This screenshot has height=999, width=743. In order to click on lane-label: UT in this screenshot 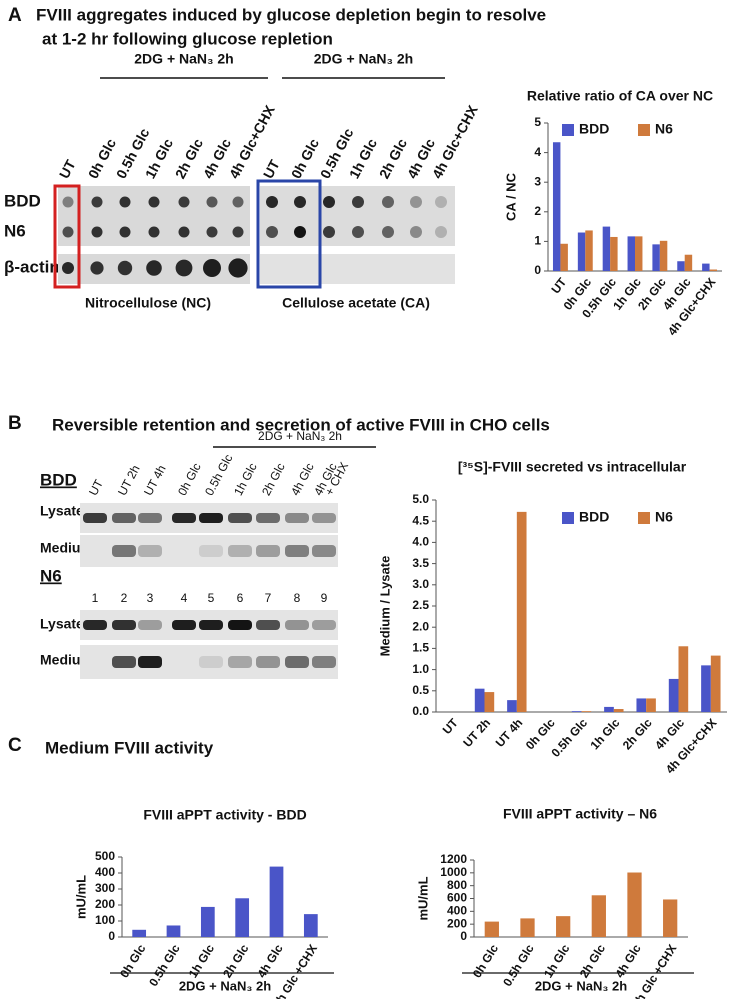, I will do `click(96, 487)`.